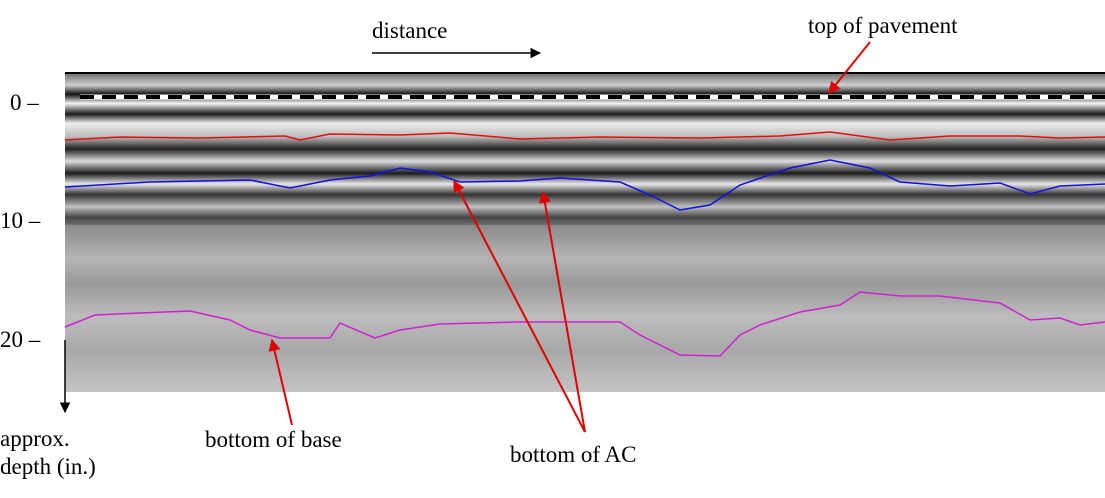 Image resolution: width=1105 pixels, height=498 pixels. Describe the element at coordinates (273, 439) in the screenshot. I see `bottom-of-base-label: bottom of base` at that location.